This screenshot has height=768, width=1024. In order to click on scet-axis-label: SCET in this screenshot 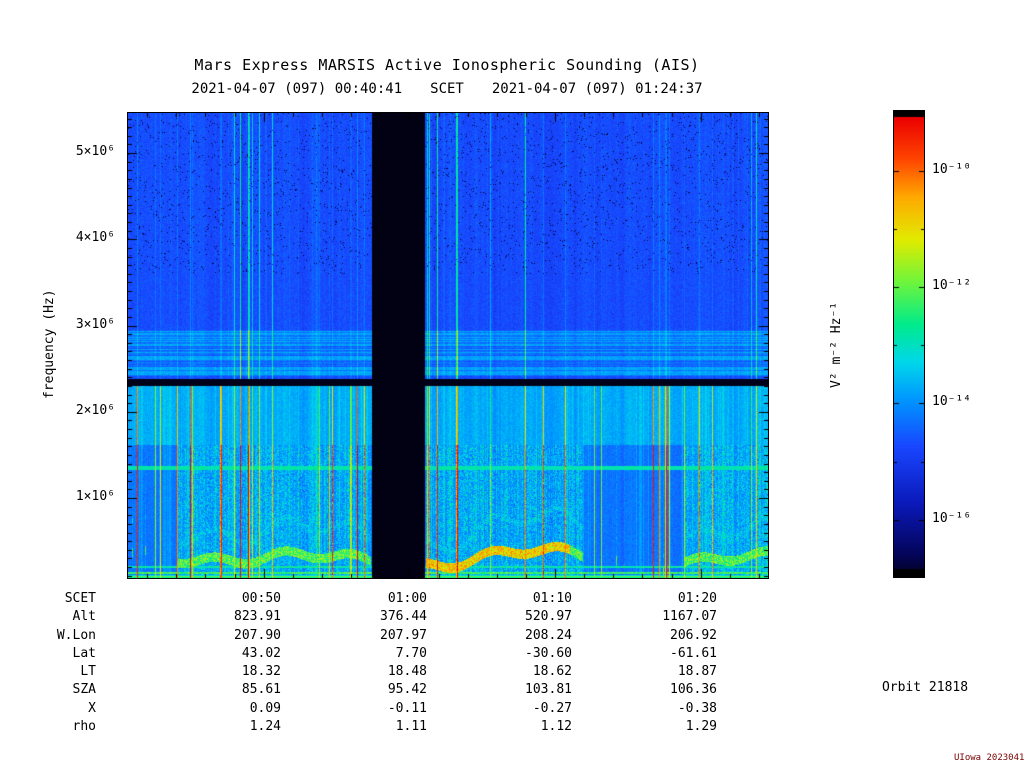, I will do `click(447, 89)`.